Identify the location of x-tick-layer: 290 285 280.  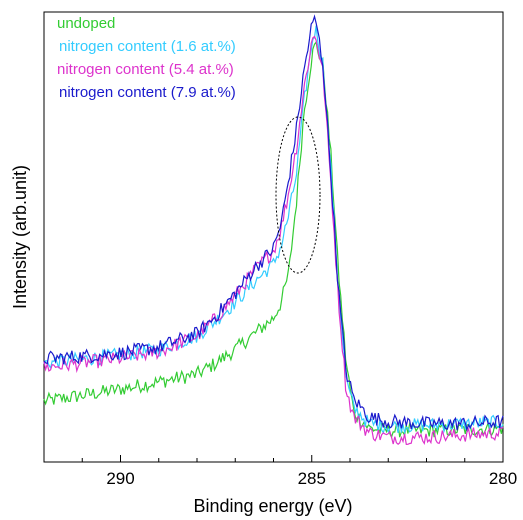
(280, 471).